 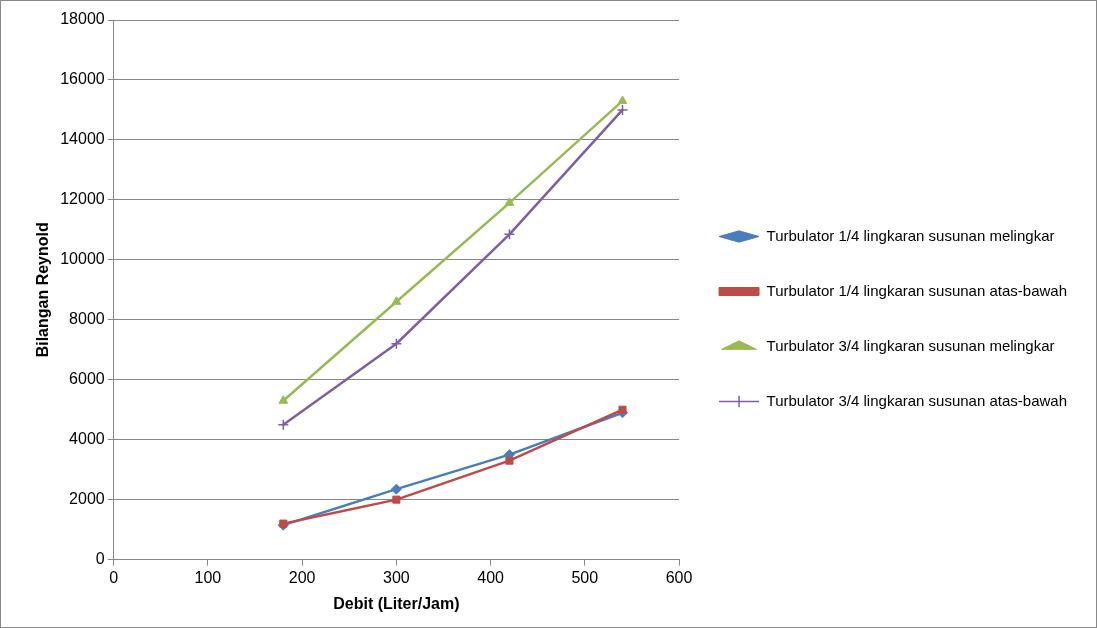 I want to click on y-tick-label: 10000, so click(x=82, y=259).